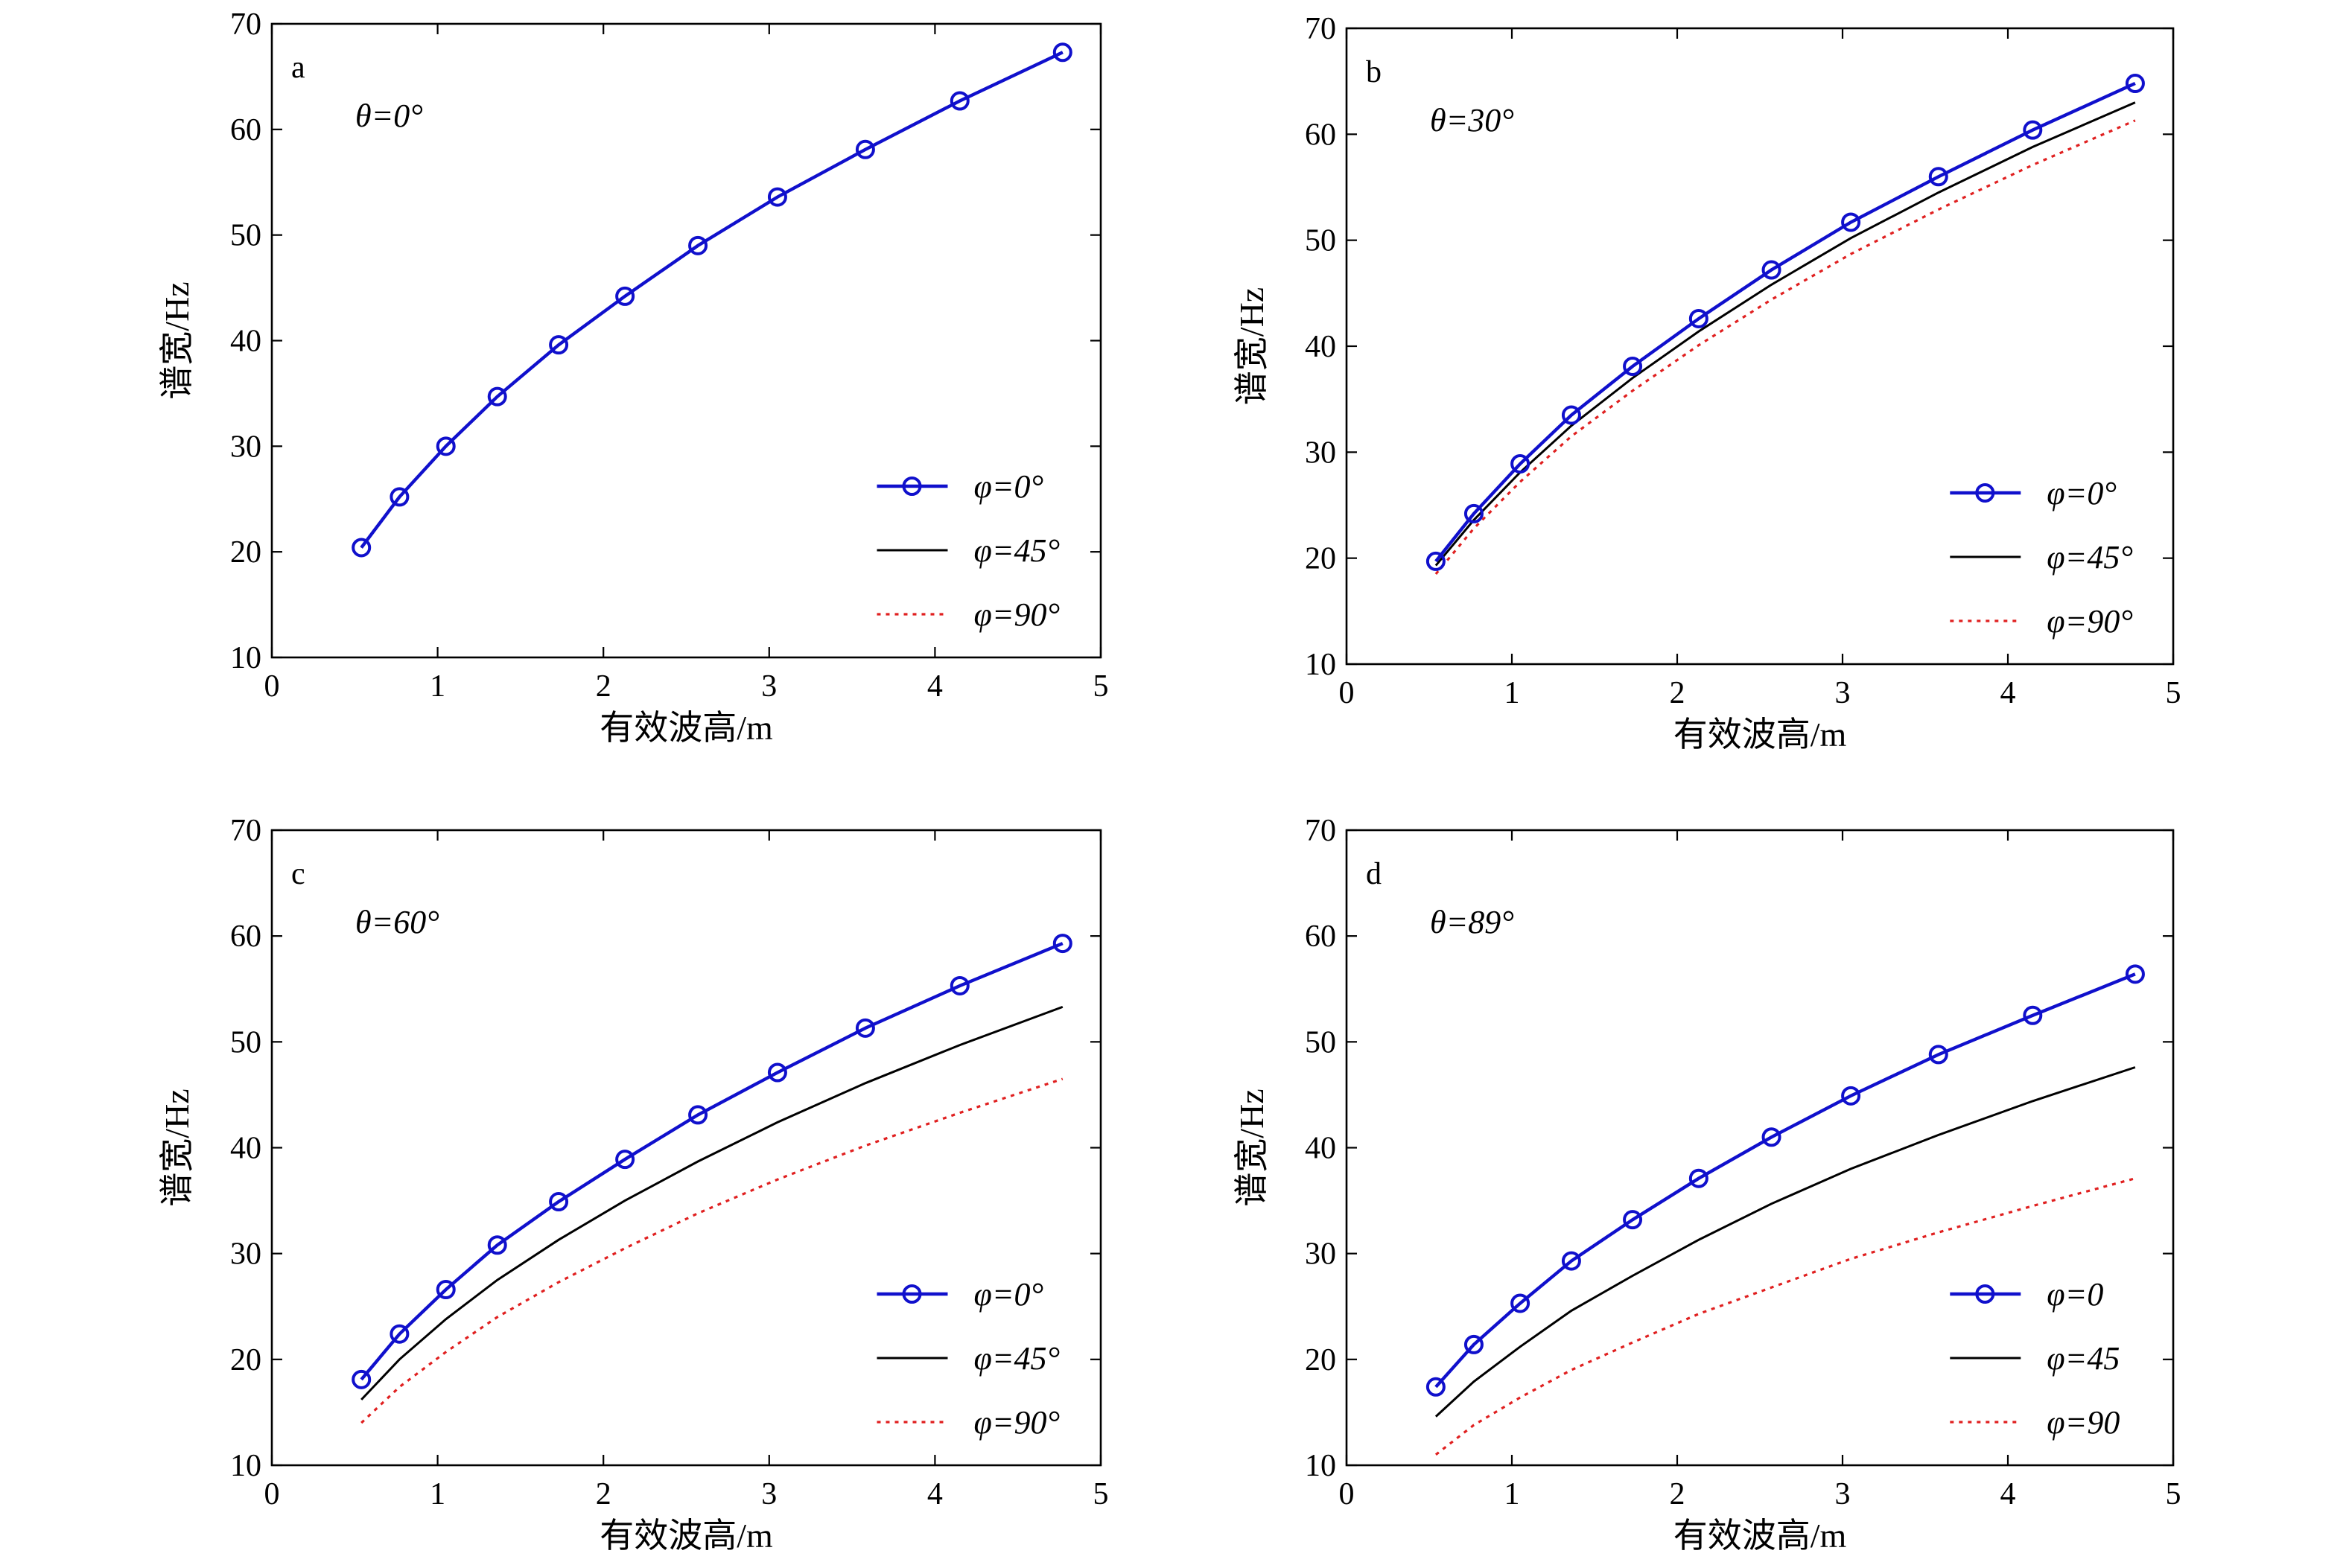  What do you see at coordinates (389, 116) in the screenshot?
I see `panel-annotation: θ=0°` at bounding box center [389, 116].